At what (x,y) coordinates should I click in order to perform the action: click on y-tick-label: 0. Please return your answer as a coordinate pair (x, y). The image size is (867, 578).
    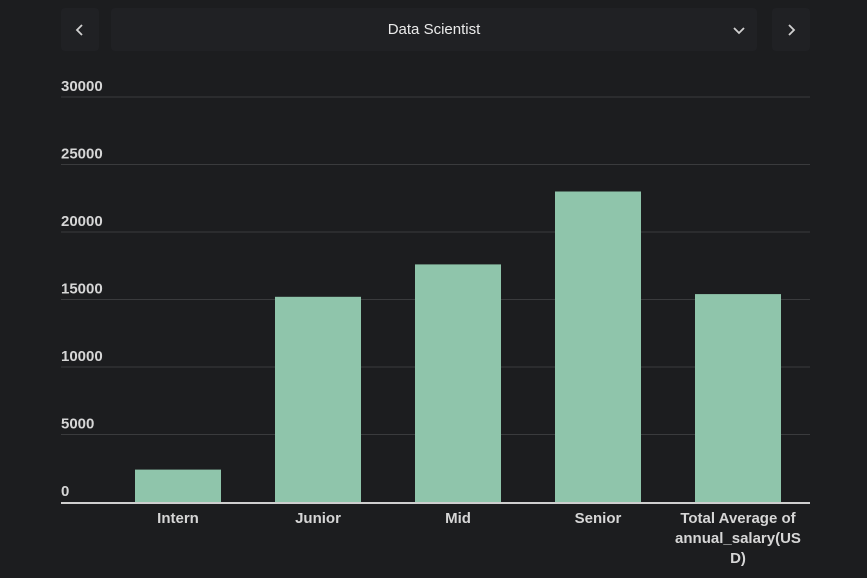
    Looking at the image, I should click on (65, 491).